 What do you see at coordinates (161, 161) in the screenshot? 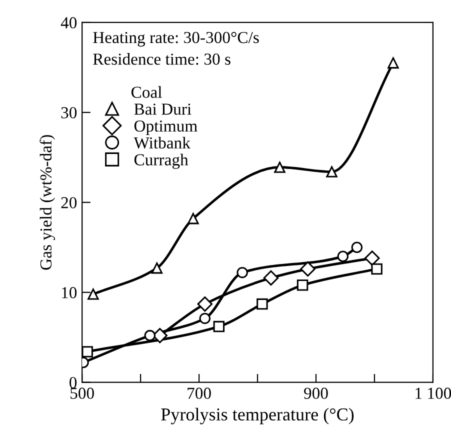
I see `legend-label: Curragh` at bounding box center [161, 161].